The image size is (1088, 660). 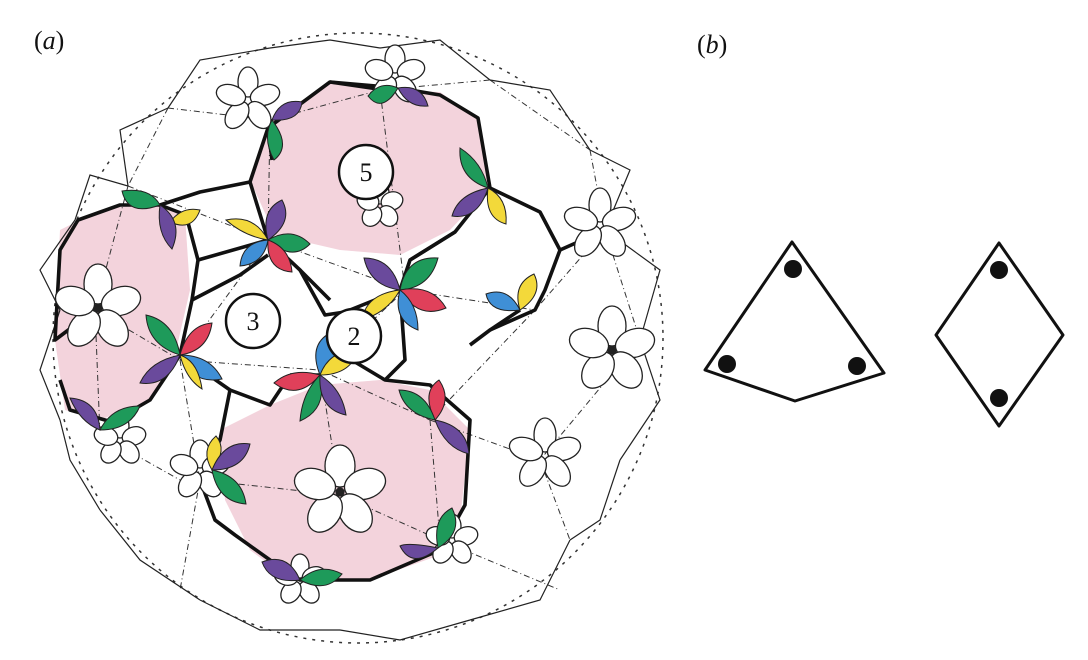 I want to click on kite-tile, so click(x=794, y=321).